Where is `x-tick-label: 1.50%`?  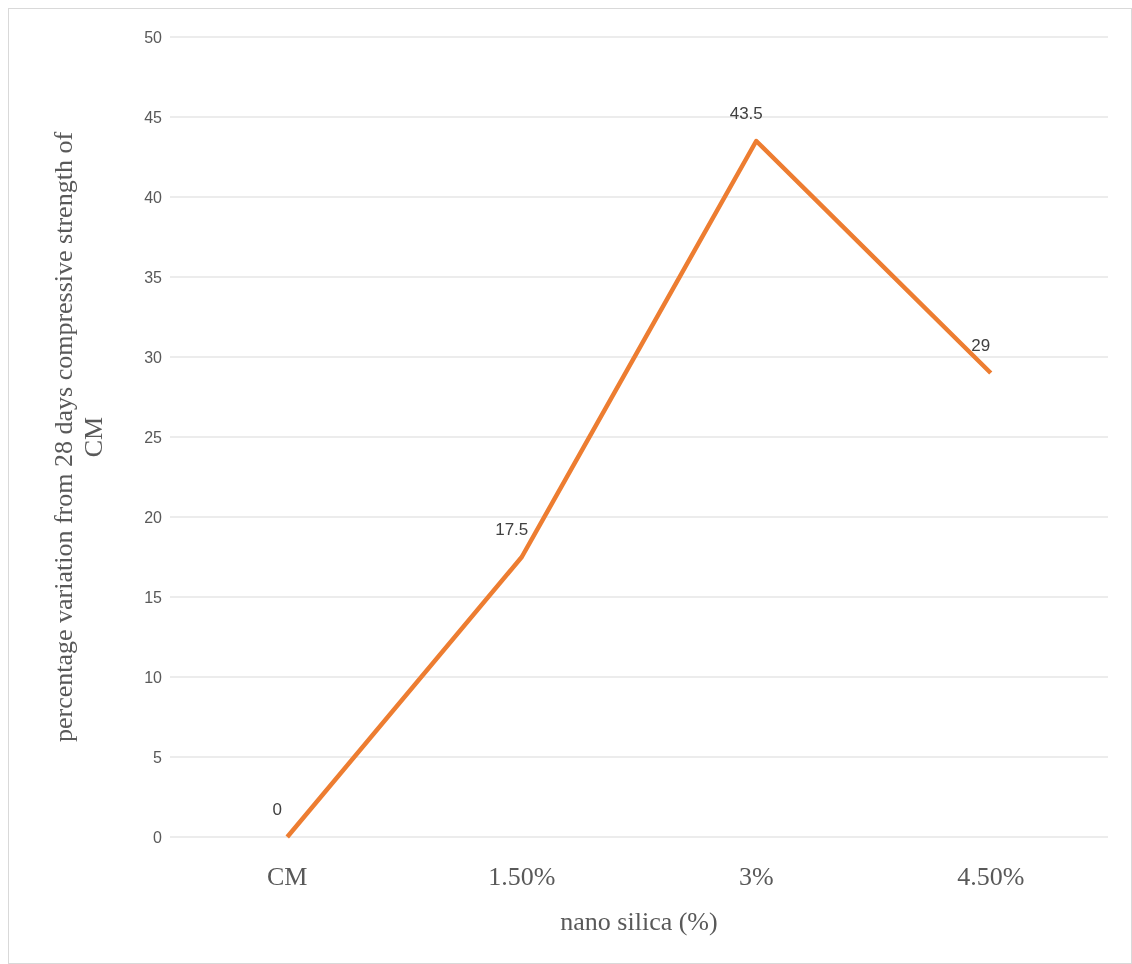
x-tick-label: 1.50% is located at coordinates (522, 876).